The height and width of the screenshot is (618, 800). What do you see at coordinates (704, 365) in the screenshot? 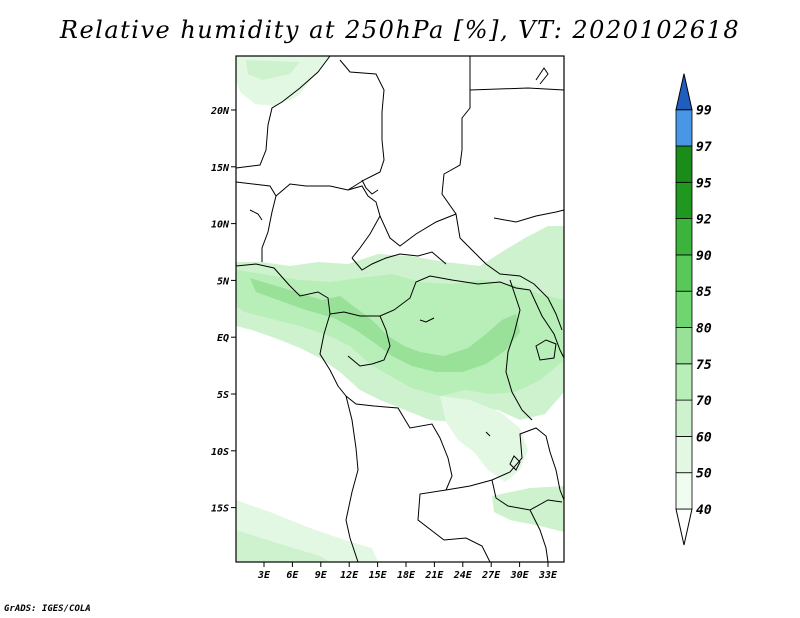
I see `colorbar-label: 75` at bounding box center [704, 365].